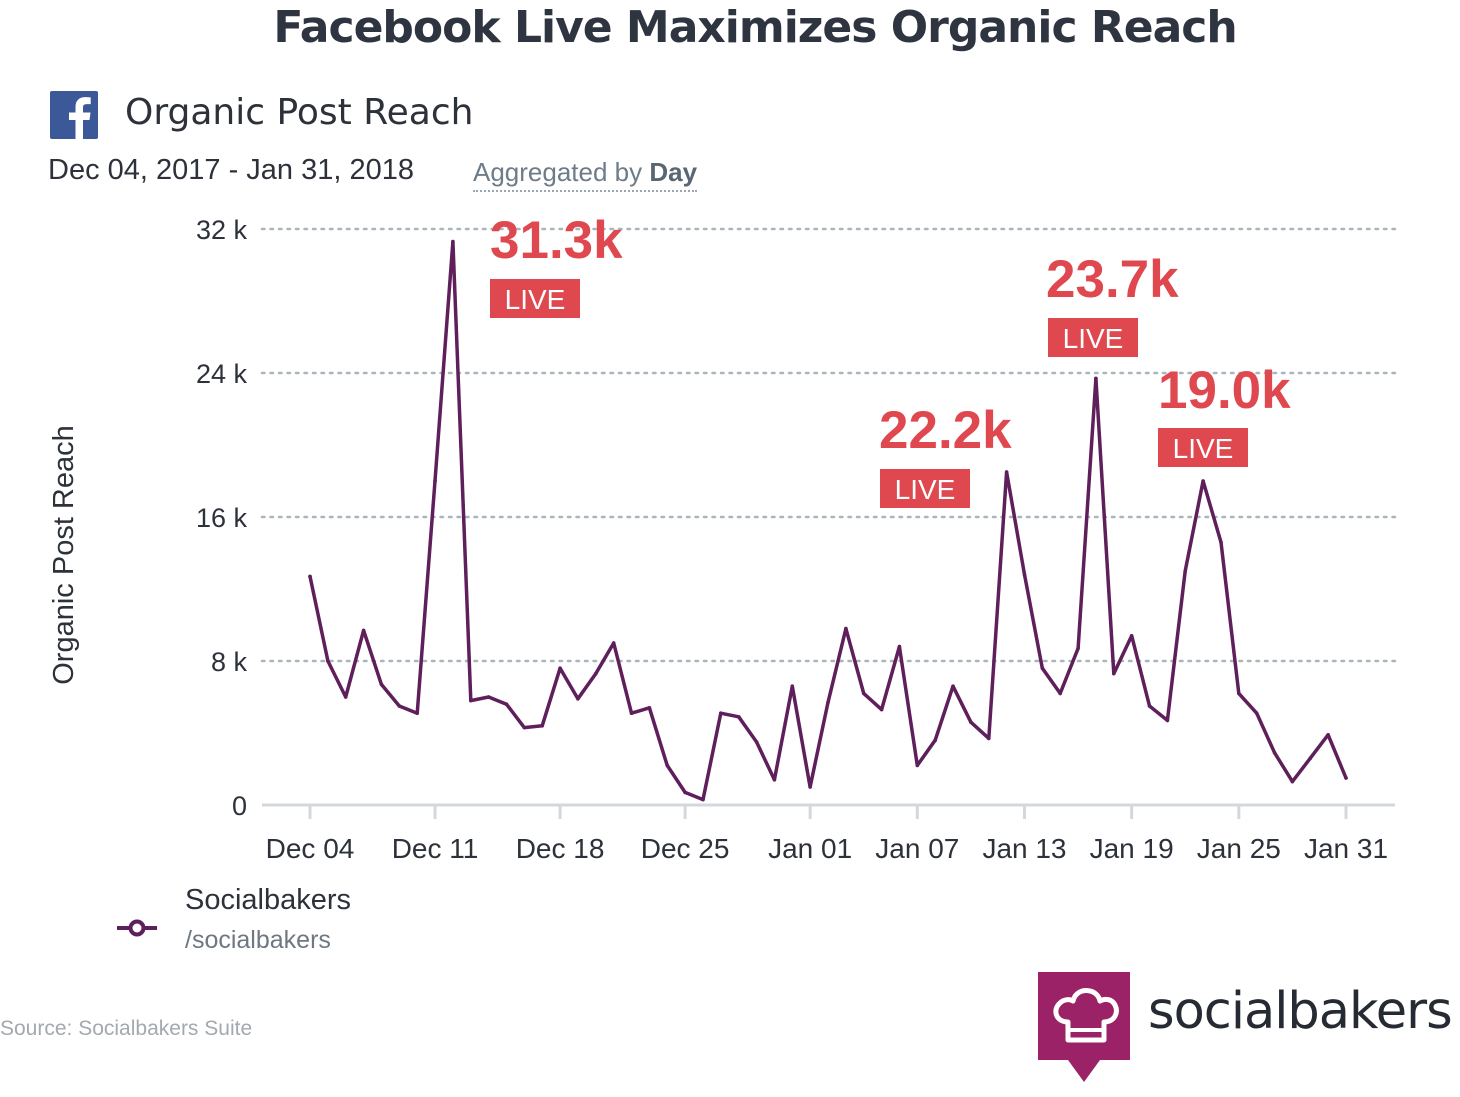  Describe the element at coordinates (1132, 848) in the screenshot. I see `x-tick-label: Jan 19` at that location.